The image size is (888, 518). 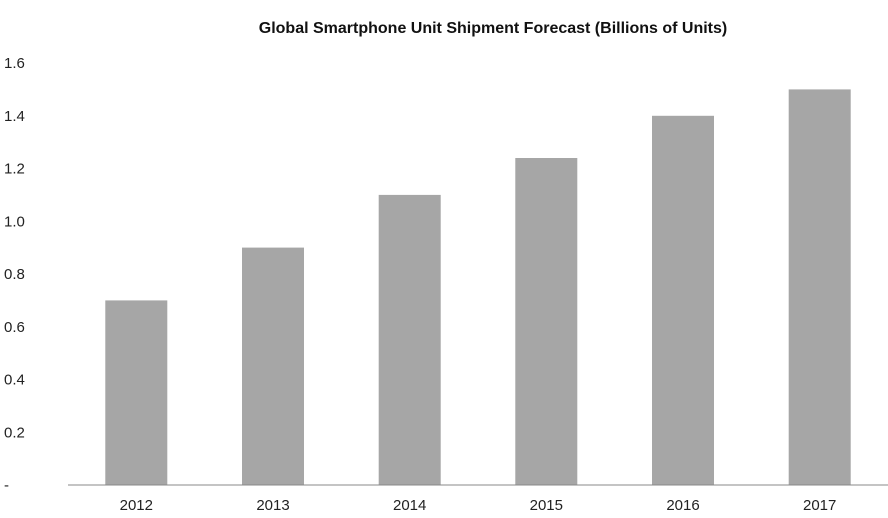 I want to click on bar-2016, so click(x=683, y=300).